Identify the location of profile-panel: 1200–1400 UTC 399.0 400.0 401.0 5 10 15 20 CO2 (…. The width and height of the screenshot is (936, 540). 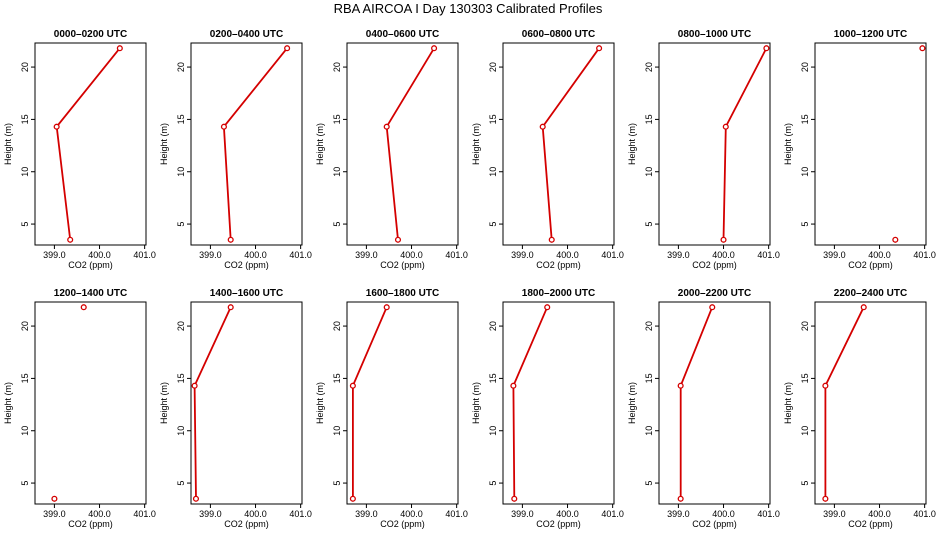
(79, 408).